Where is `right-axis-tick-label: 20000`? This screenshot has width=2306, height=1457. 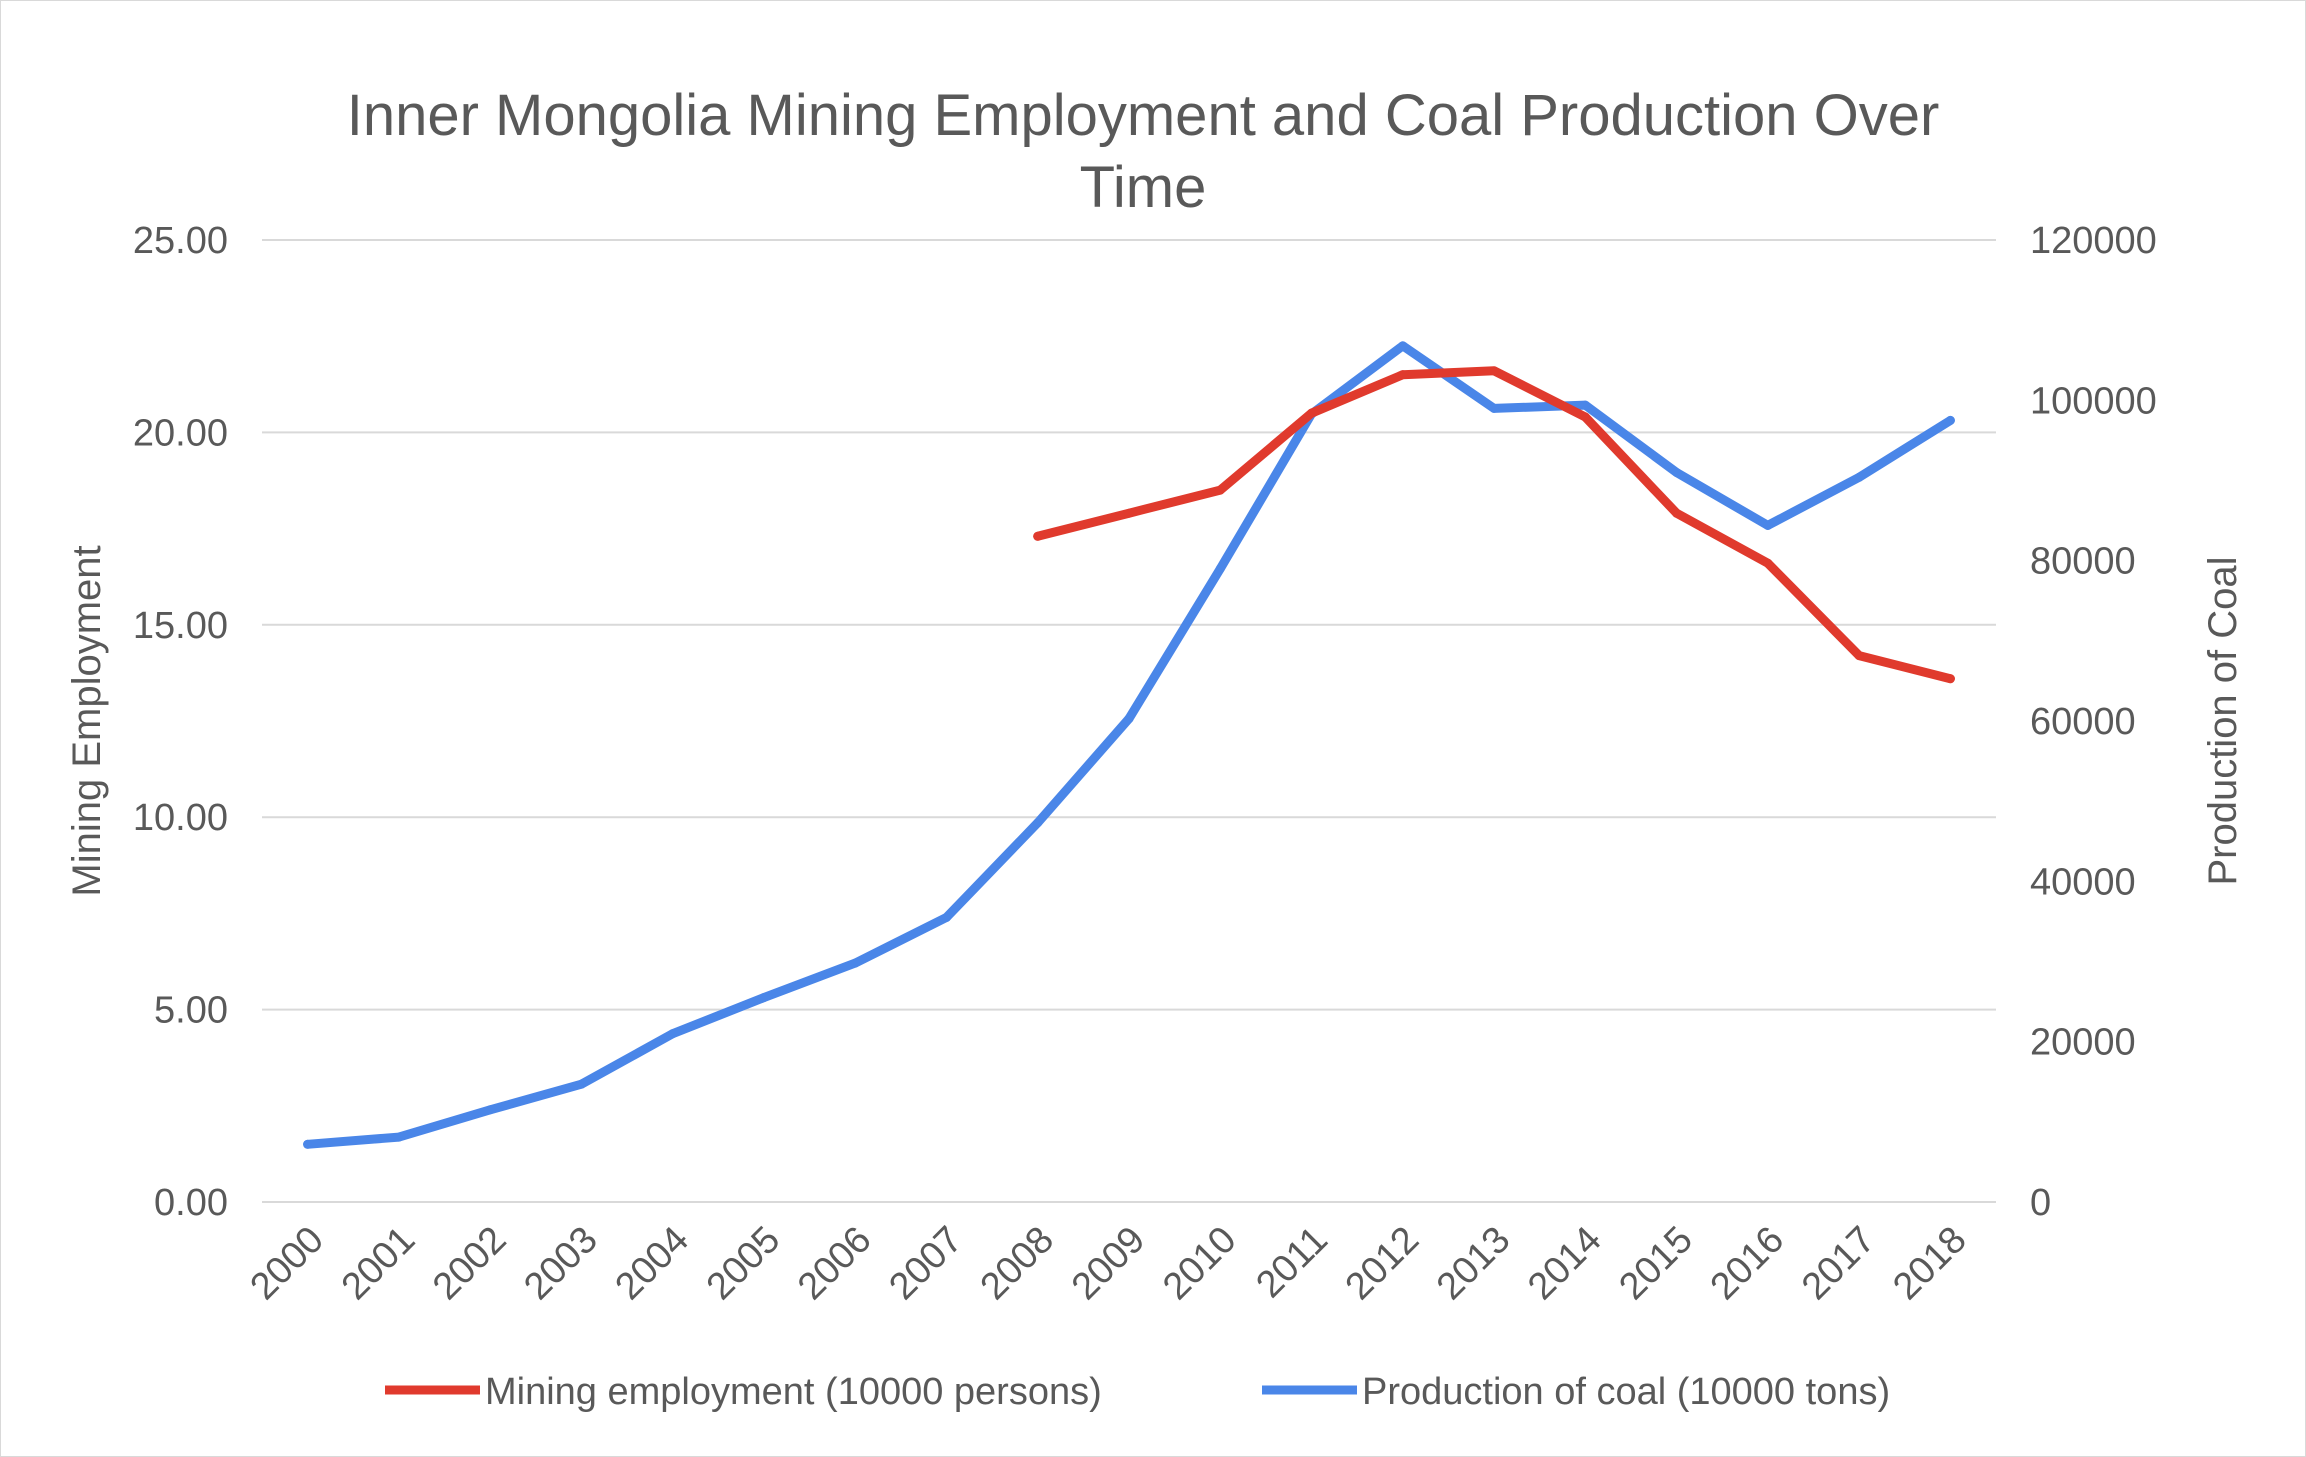 right-axis-tick-label: 20000 is located at coordinates (2083, 1043).